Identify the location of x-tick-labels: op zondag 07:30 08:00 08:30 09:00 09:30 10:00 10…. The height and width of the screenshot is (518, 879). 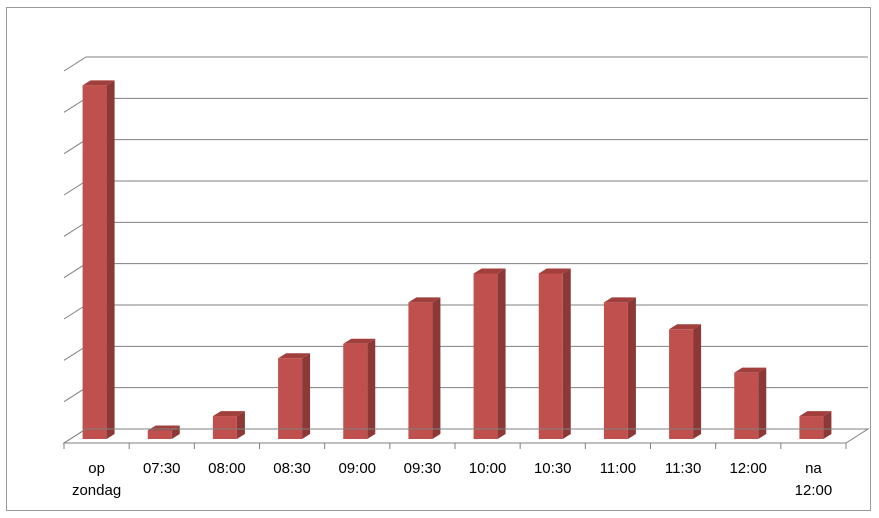
(452, 479).